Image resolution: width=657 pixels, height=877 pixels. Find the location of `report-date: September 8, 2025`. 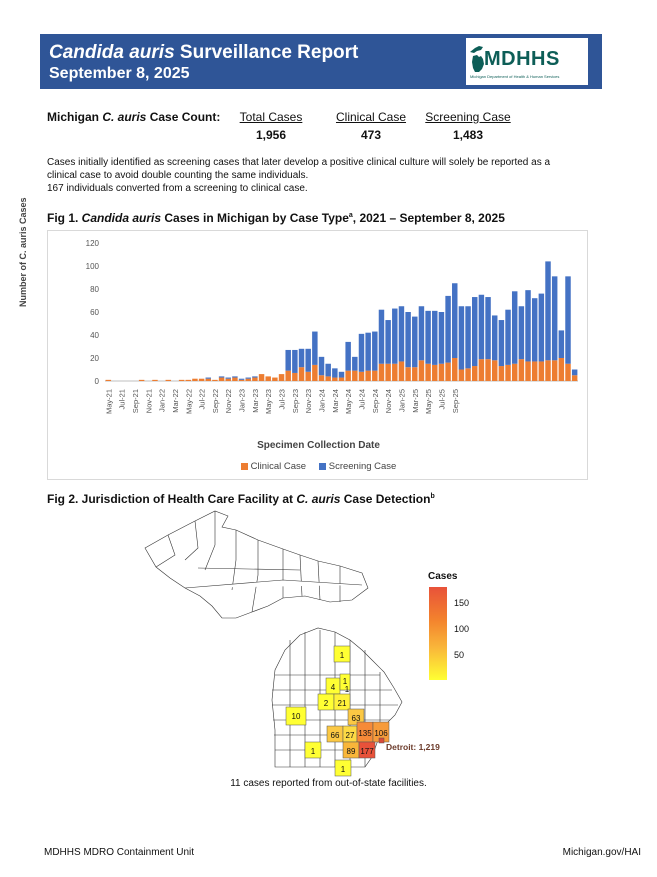

report-date: September 8, 2025 is located at coordinates (119, 73).